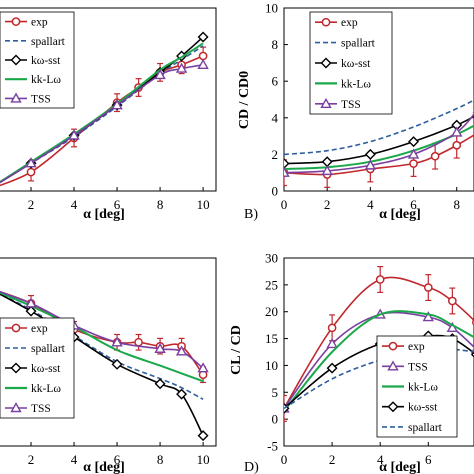 Image resolution: width=474 pixels, height=474 pixels. What do you see at coordinates (275, 191) in the screenshot?
I see `y-tick-label: 0` at bounding box center [275, 191].